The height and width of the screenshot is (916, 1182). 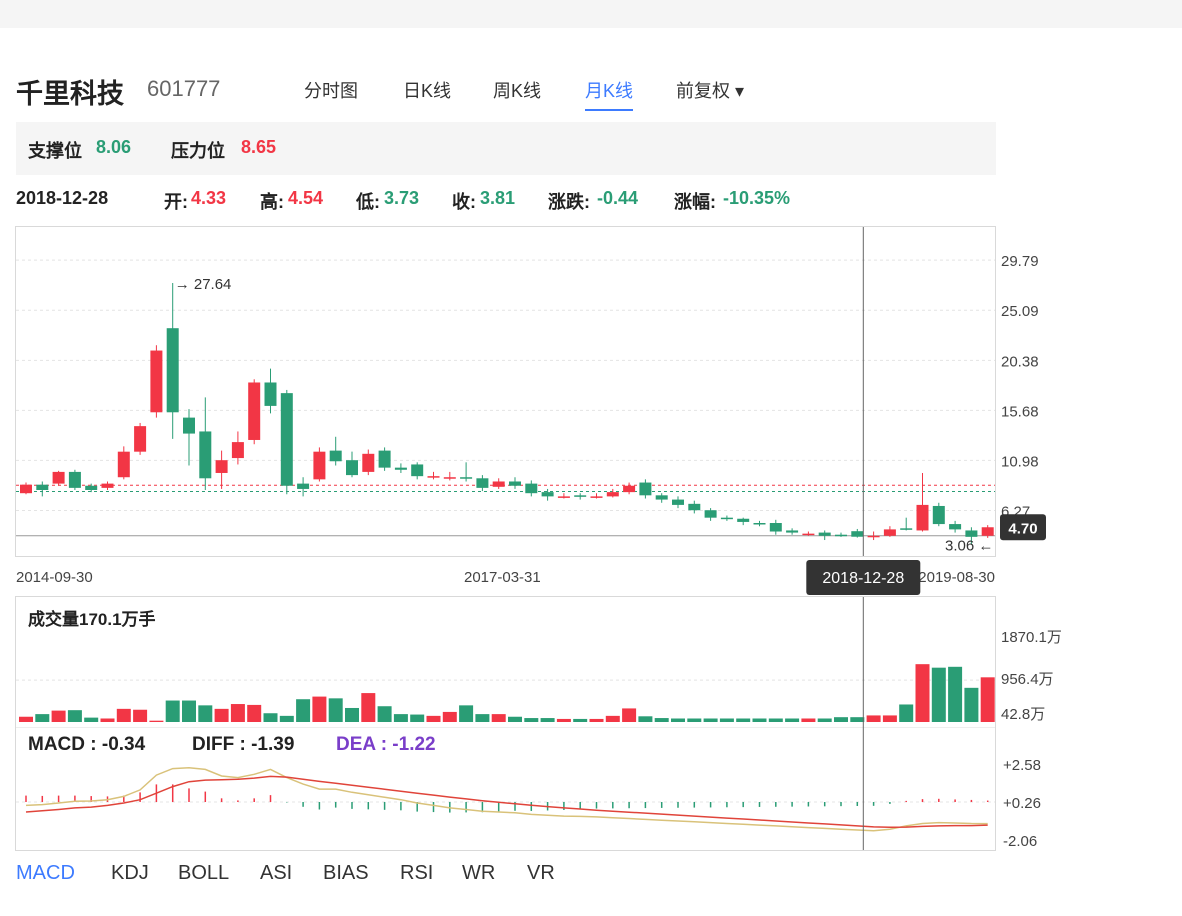 I want to click on stock-name: 千里科技, so click(x=70, y=94).